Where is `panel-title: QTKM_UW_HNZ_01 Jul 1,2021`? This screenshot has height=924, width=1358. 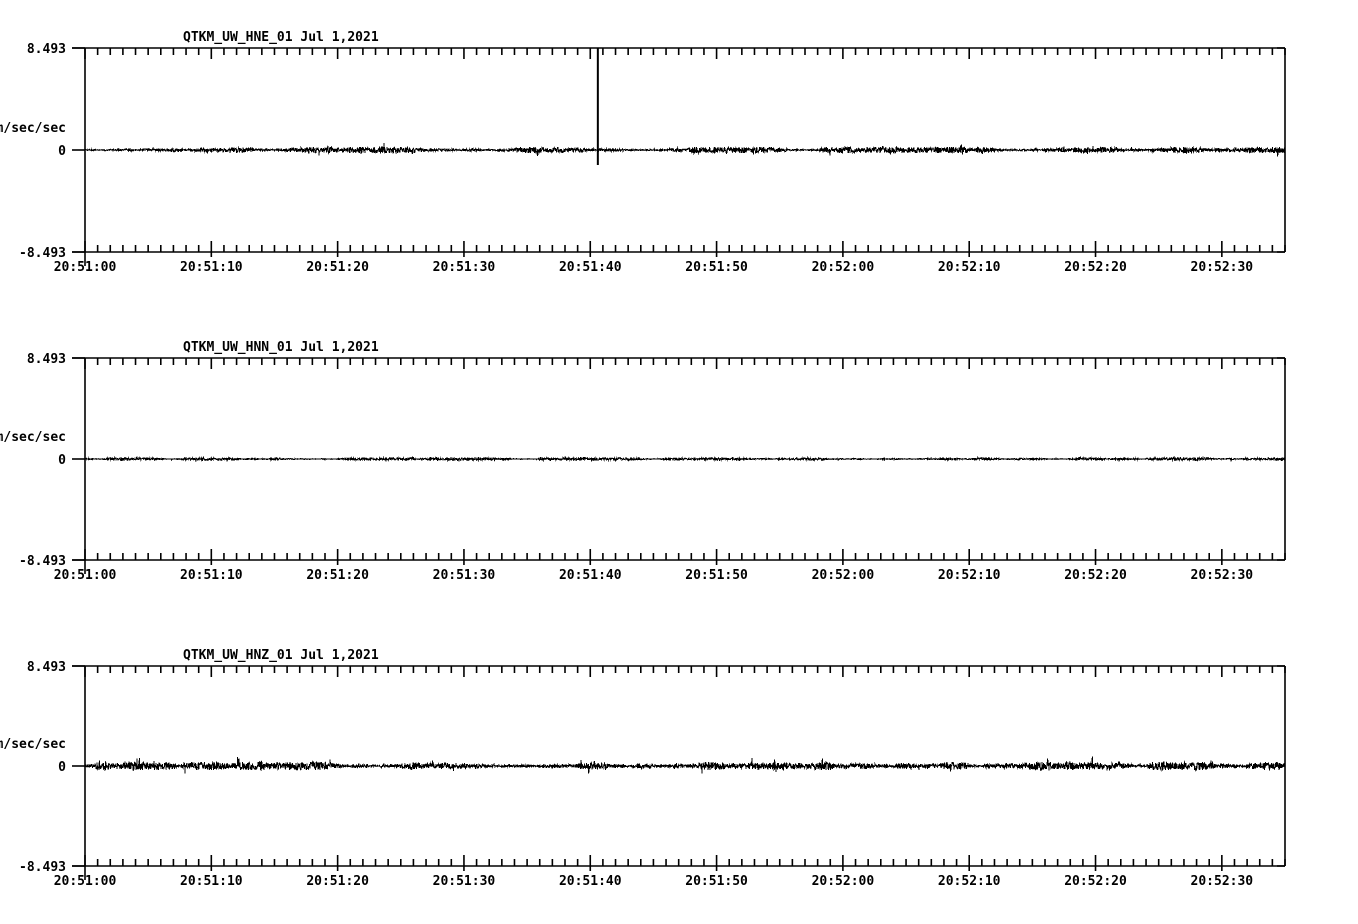
panel-title: QTKM_UW_HNZ_01 Jul 1,2021 is located at coordinates (281, 655).